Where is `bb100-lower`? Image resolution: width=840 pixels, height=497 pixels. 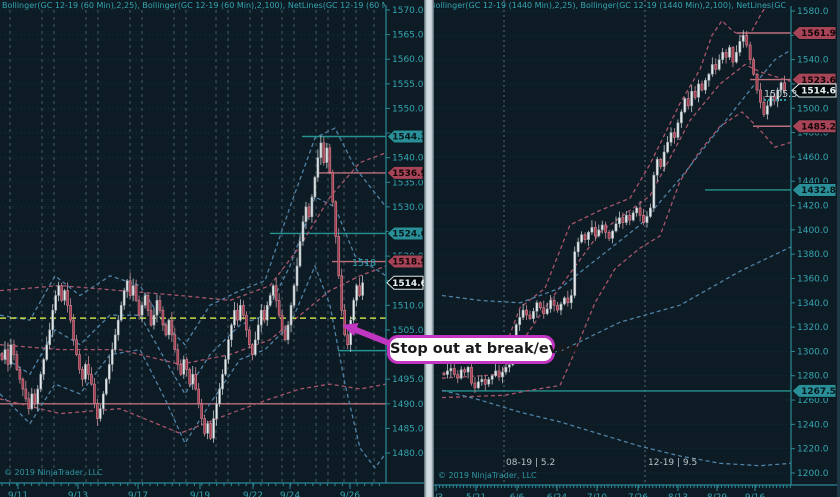 bb100-lower is located at coordinates (193, 409).